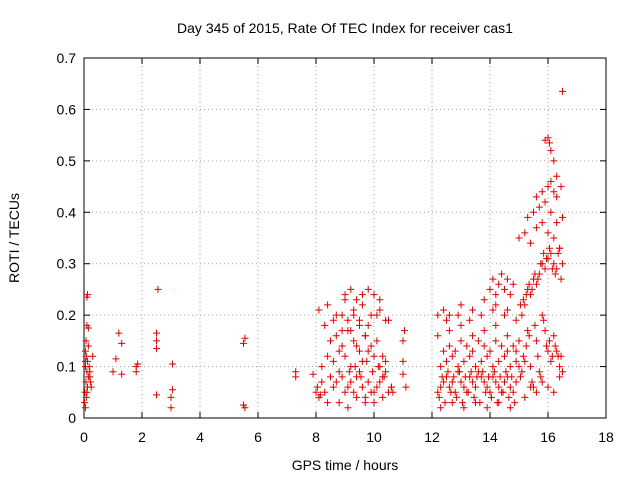 The height and width of the screenshot is (480, 640). Describe the element at coordinates (316, 437) in the screenshot. I see `x-tick-label: 8` at that location.